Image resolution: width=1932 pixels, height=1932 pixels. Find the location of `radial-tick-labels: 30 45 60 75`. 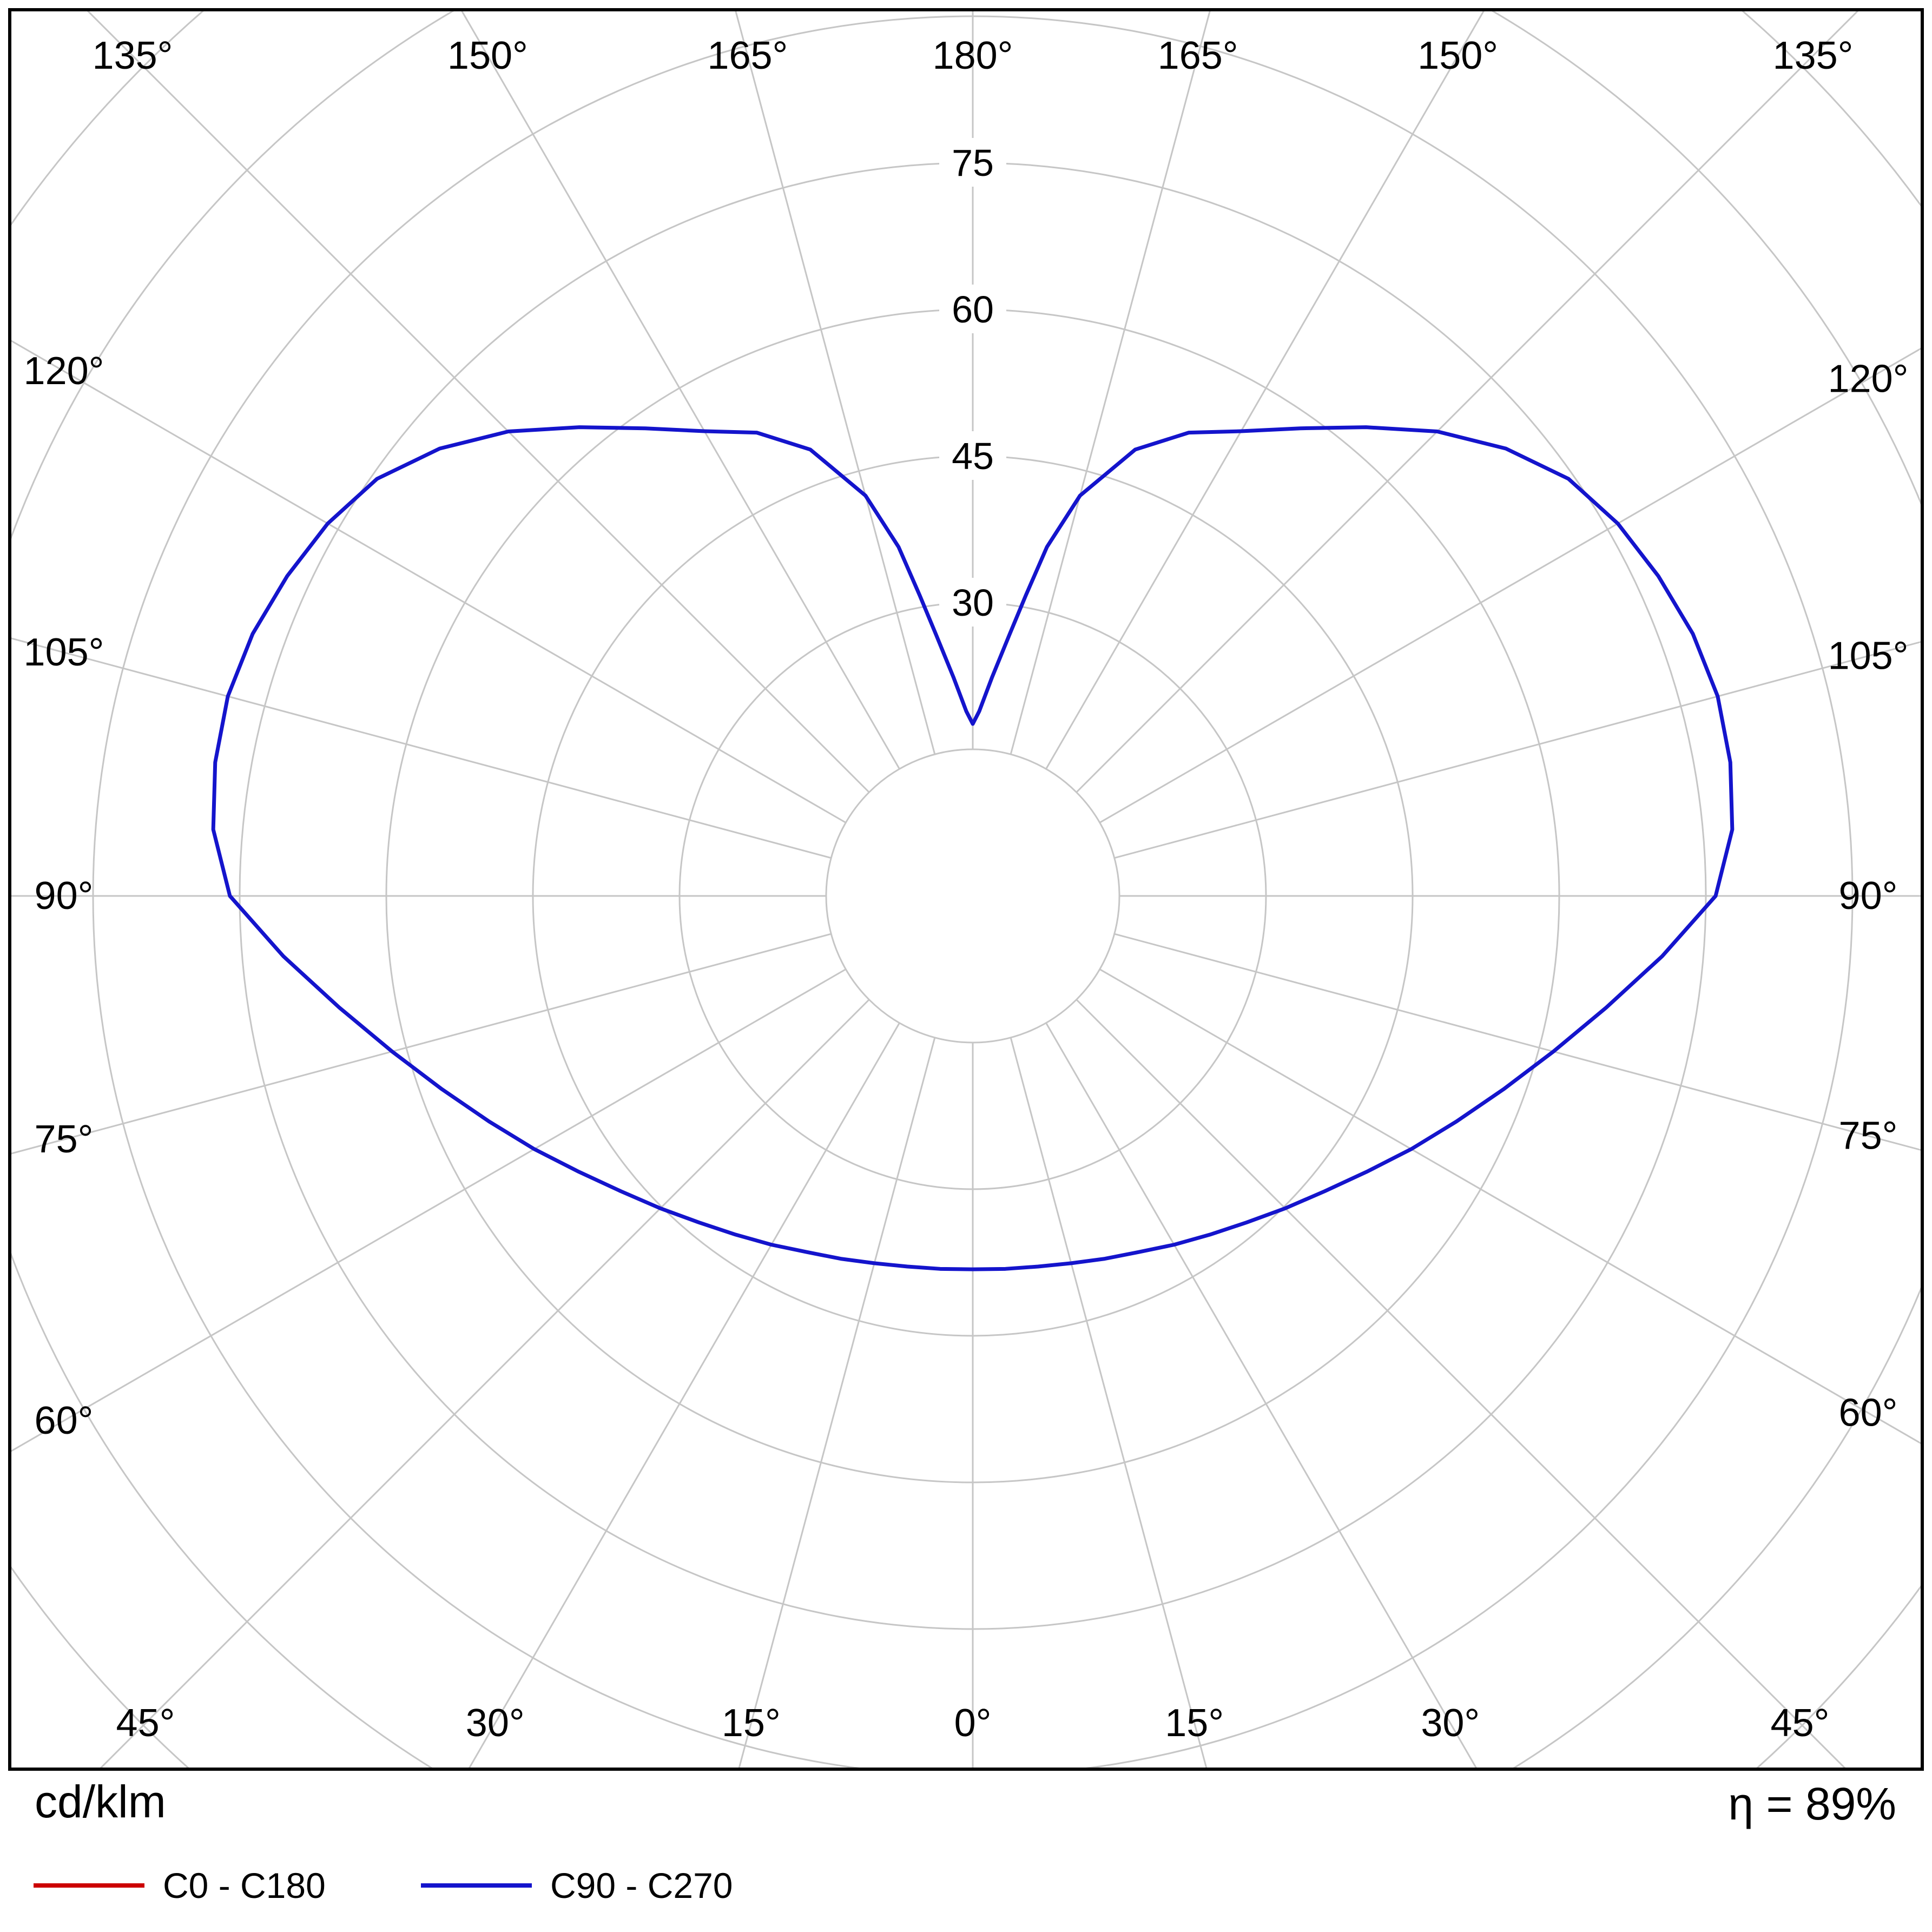

radial-tick-labels: 30 45 60 75 is located at coordinates (972, 382).